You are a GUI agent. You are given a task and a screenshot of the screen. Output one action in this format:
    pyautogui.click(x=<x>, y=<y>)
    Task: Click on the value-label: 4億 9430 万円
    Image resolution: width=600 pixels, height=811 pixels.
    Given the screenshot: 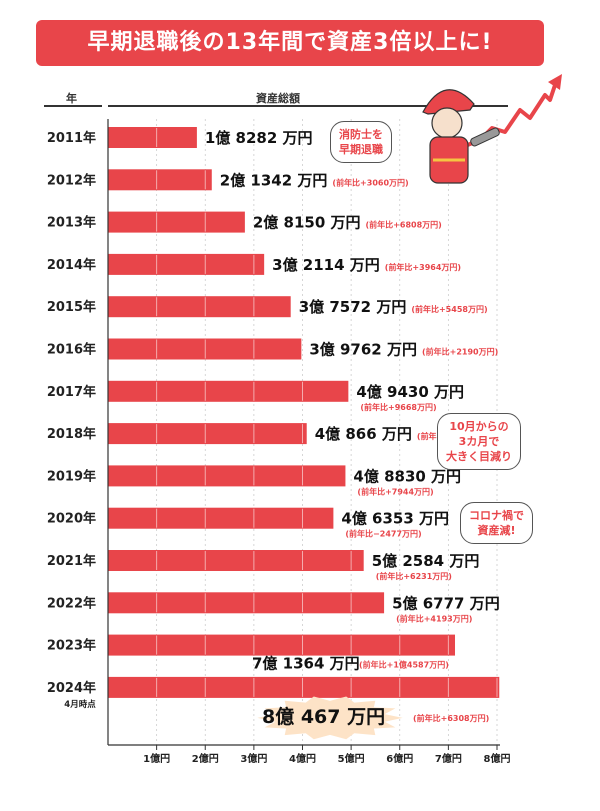 What is the action you would take?
    pyautogui.click(x=410, y=392)
    